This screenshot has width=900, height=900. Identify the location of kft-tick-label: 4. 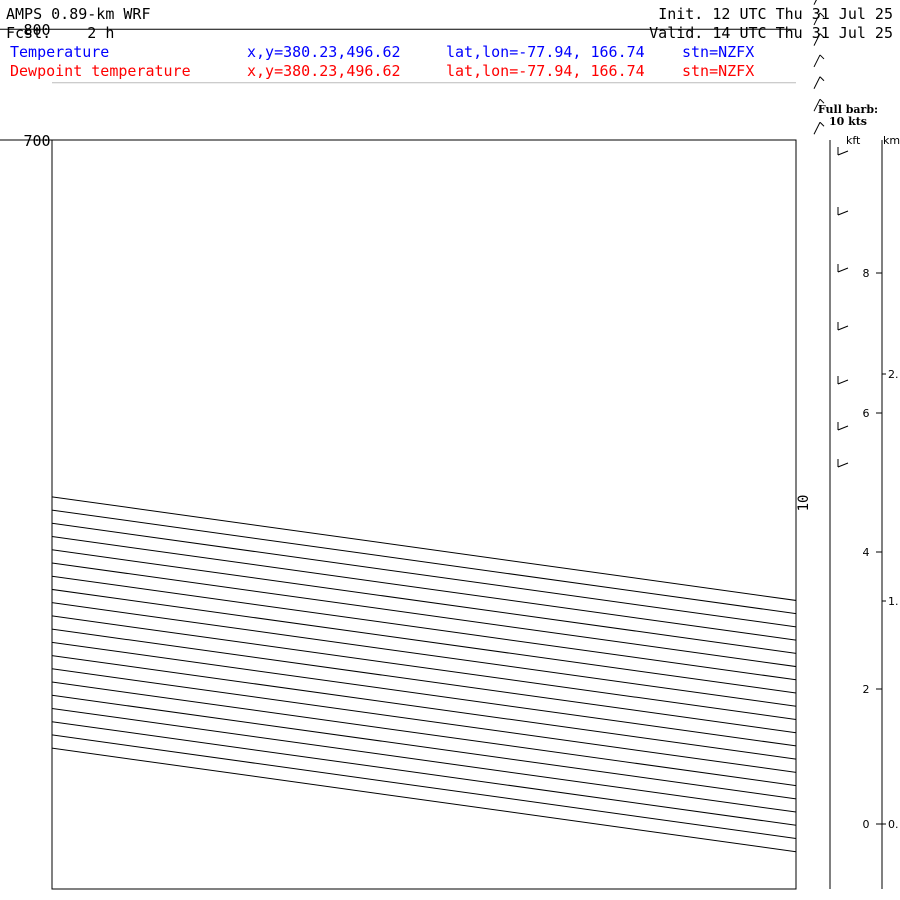
(866, 552).